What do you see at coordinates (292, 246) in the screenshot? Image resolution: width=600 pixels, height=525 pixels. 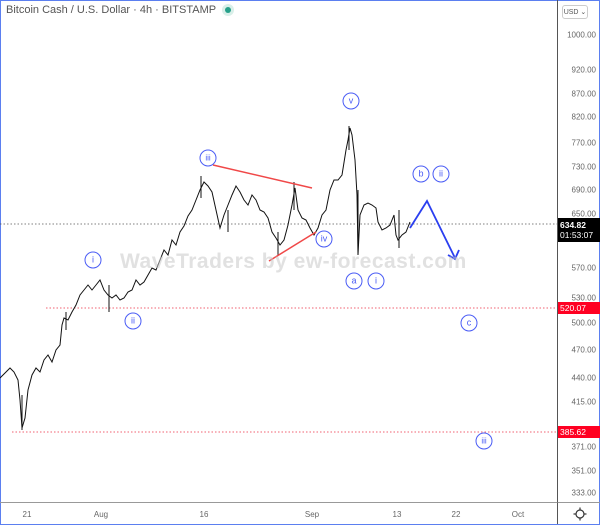 I see `wave-iv-trendline` at bounding box center [292, 246].